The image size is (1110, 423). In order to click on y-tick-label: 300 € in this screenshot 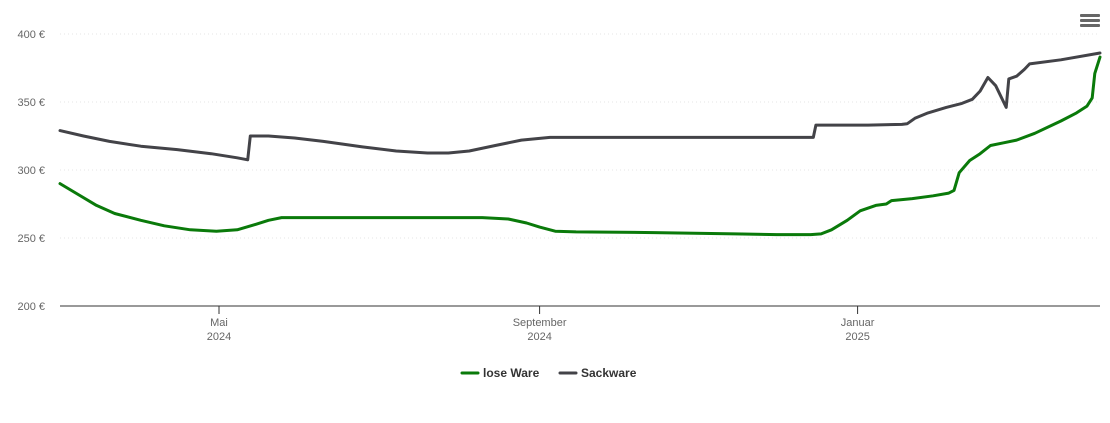, I will do `click(31, 171)`.